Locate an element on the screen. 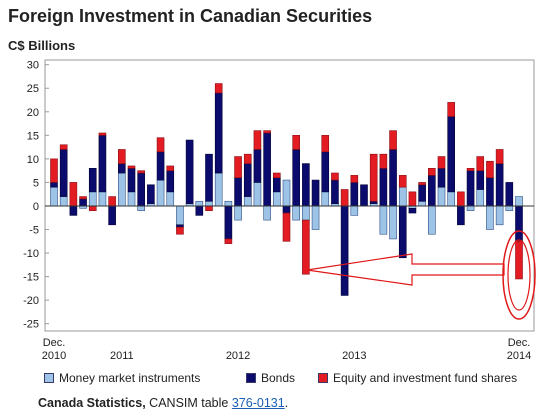  y-tick-label: 25 is located at coordinates (33, 89).